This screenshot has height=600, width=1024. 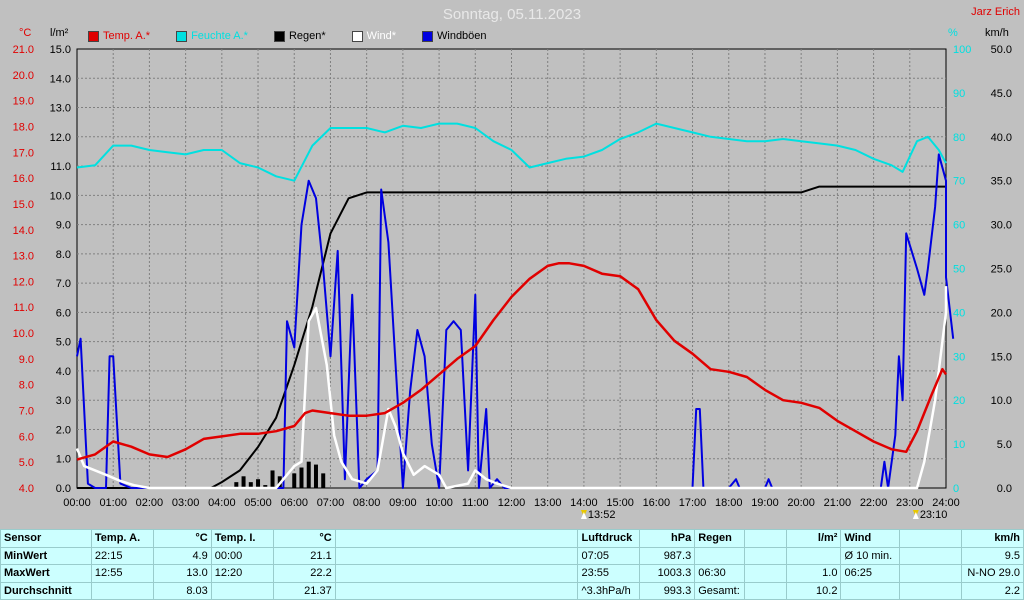 I want to click on x-tick-label: 08:00, so click(x=367, y=503).